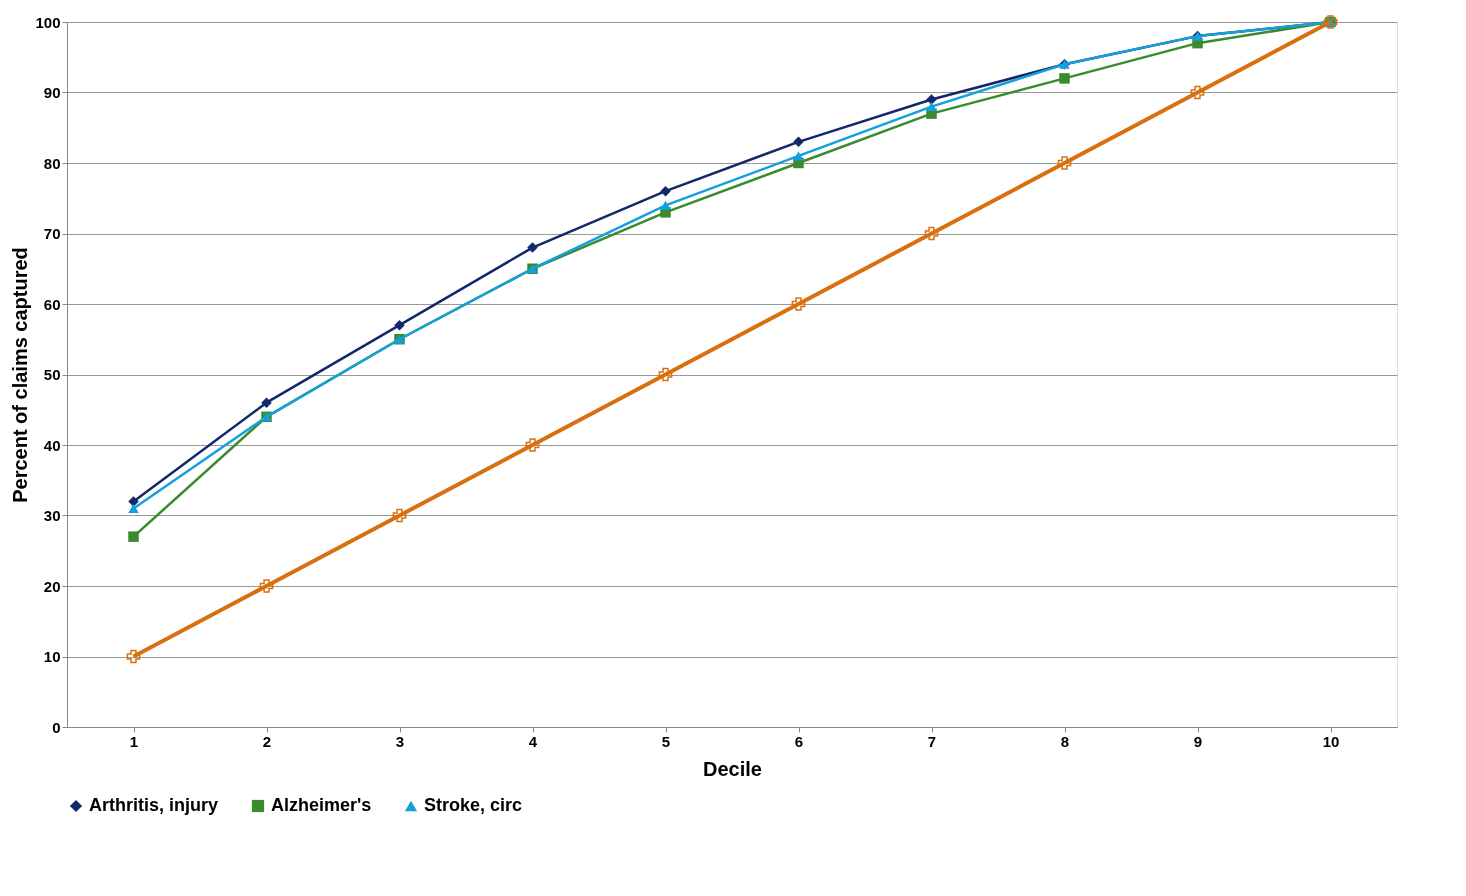 This screenshot has height=896, width=1466. I want to click on x-tick-label: 6, so click(799, 741).